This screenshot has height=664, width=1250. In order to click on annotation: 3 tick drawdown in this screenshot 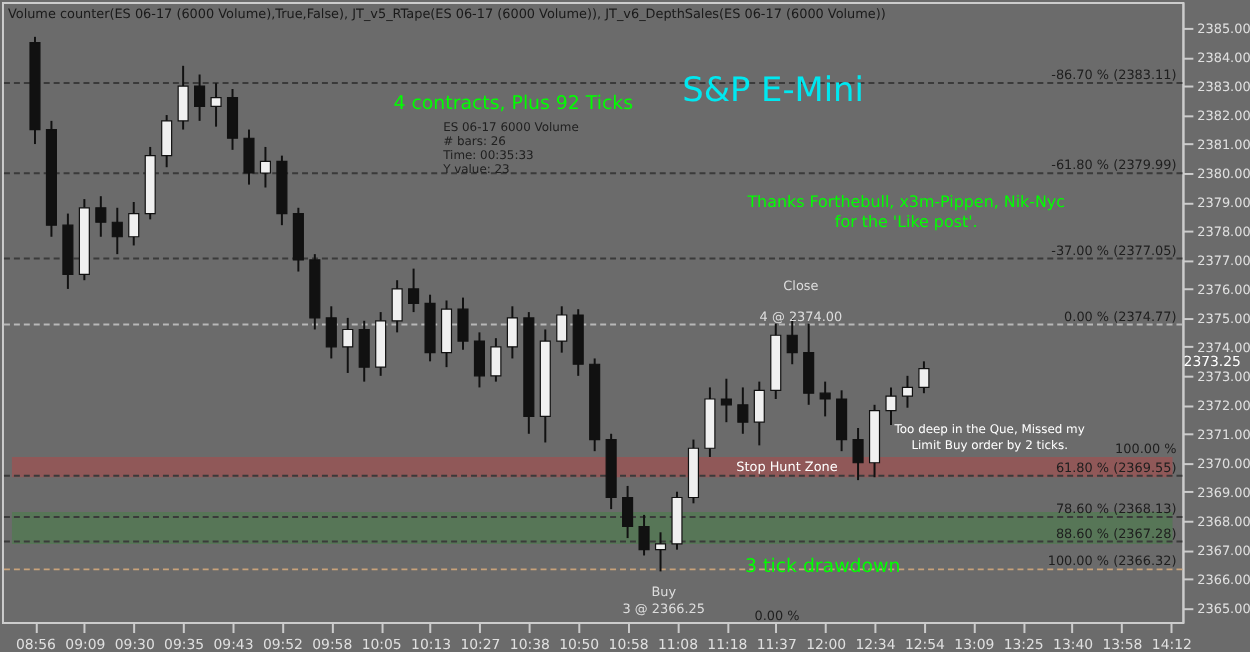, I will do `click(823, 567)`.